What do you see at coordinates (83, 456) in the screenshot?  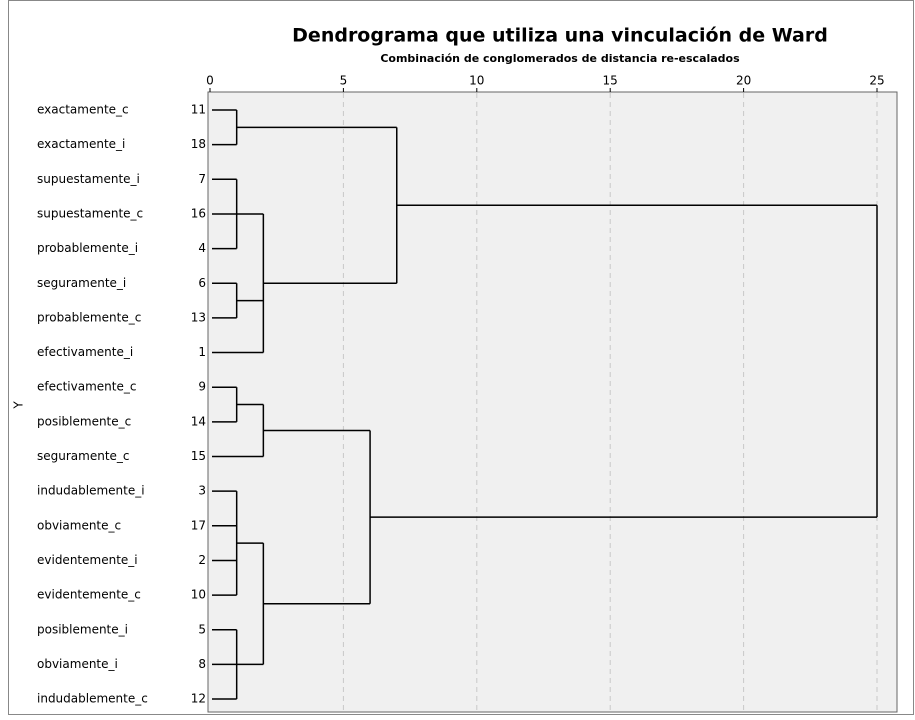 I see `leaf-label: seguramente_c` at bounding box center [83, 456].